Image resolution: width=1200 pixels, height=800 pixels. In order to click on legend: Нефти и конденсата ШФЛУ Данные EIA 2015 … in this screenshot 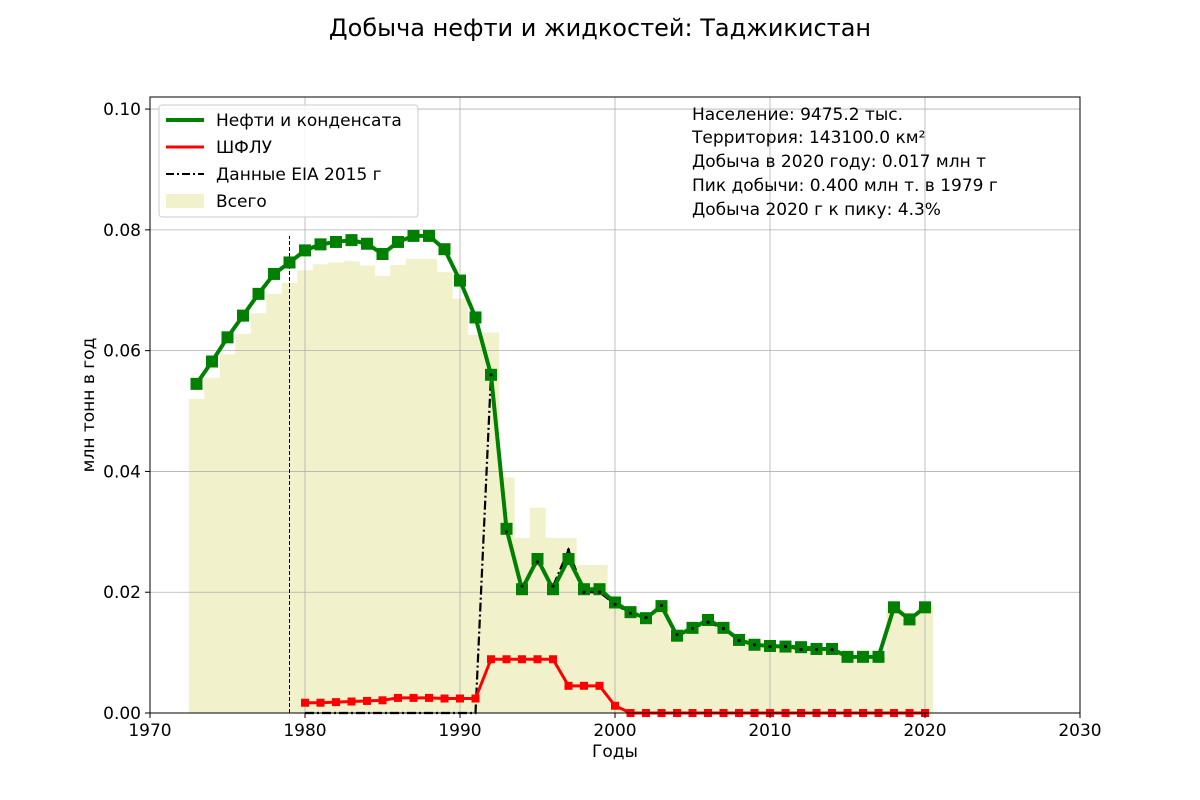, I will do `click(288, 161)`.